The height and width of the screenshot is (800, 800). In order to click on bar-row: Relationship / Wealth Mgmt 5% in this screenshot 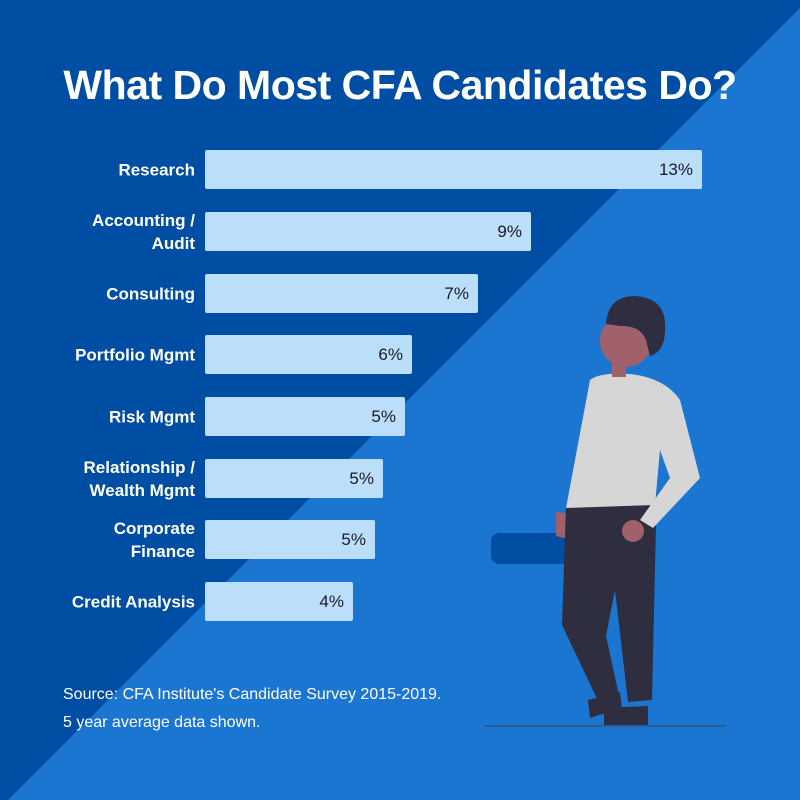, I will do `click(400, 479)`.